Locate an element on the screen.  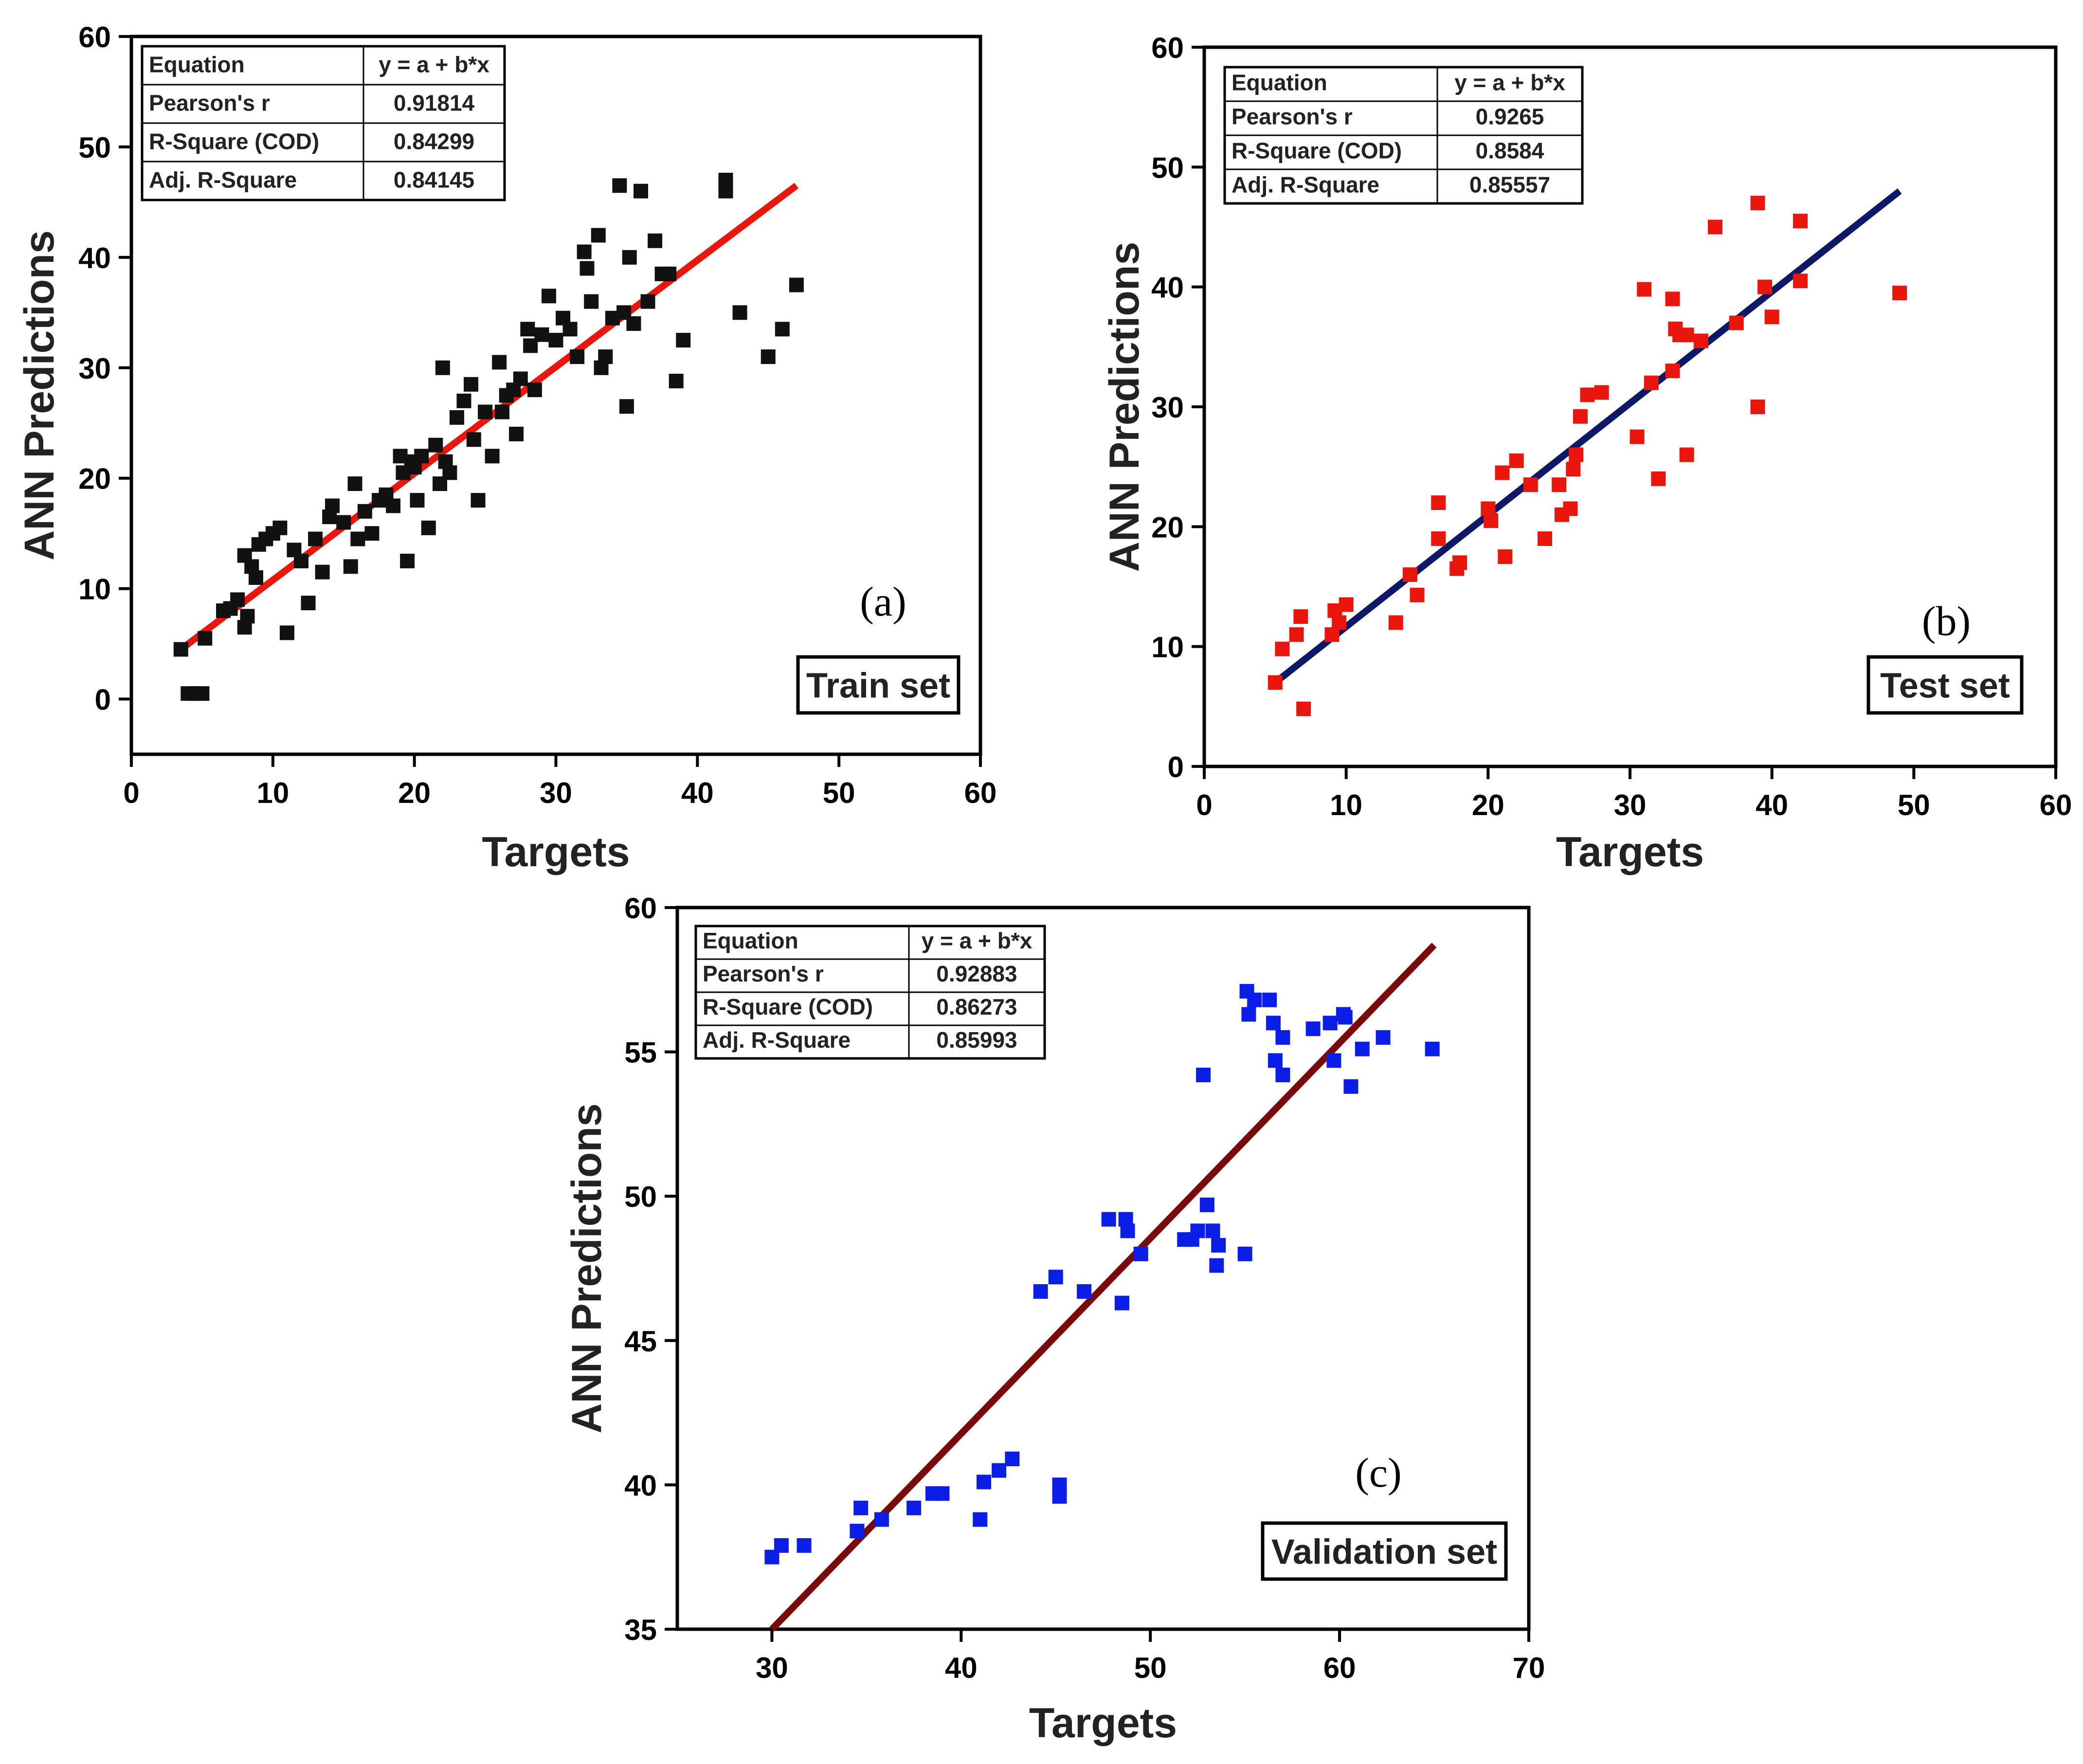
stats-value: 0.9265 is located at coordinates (1510, 116).